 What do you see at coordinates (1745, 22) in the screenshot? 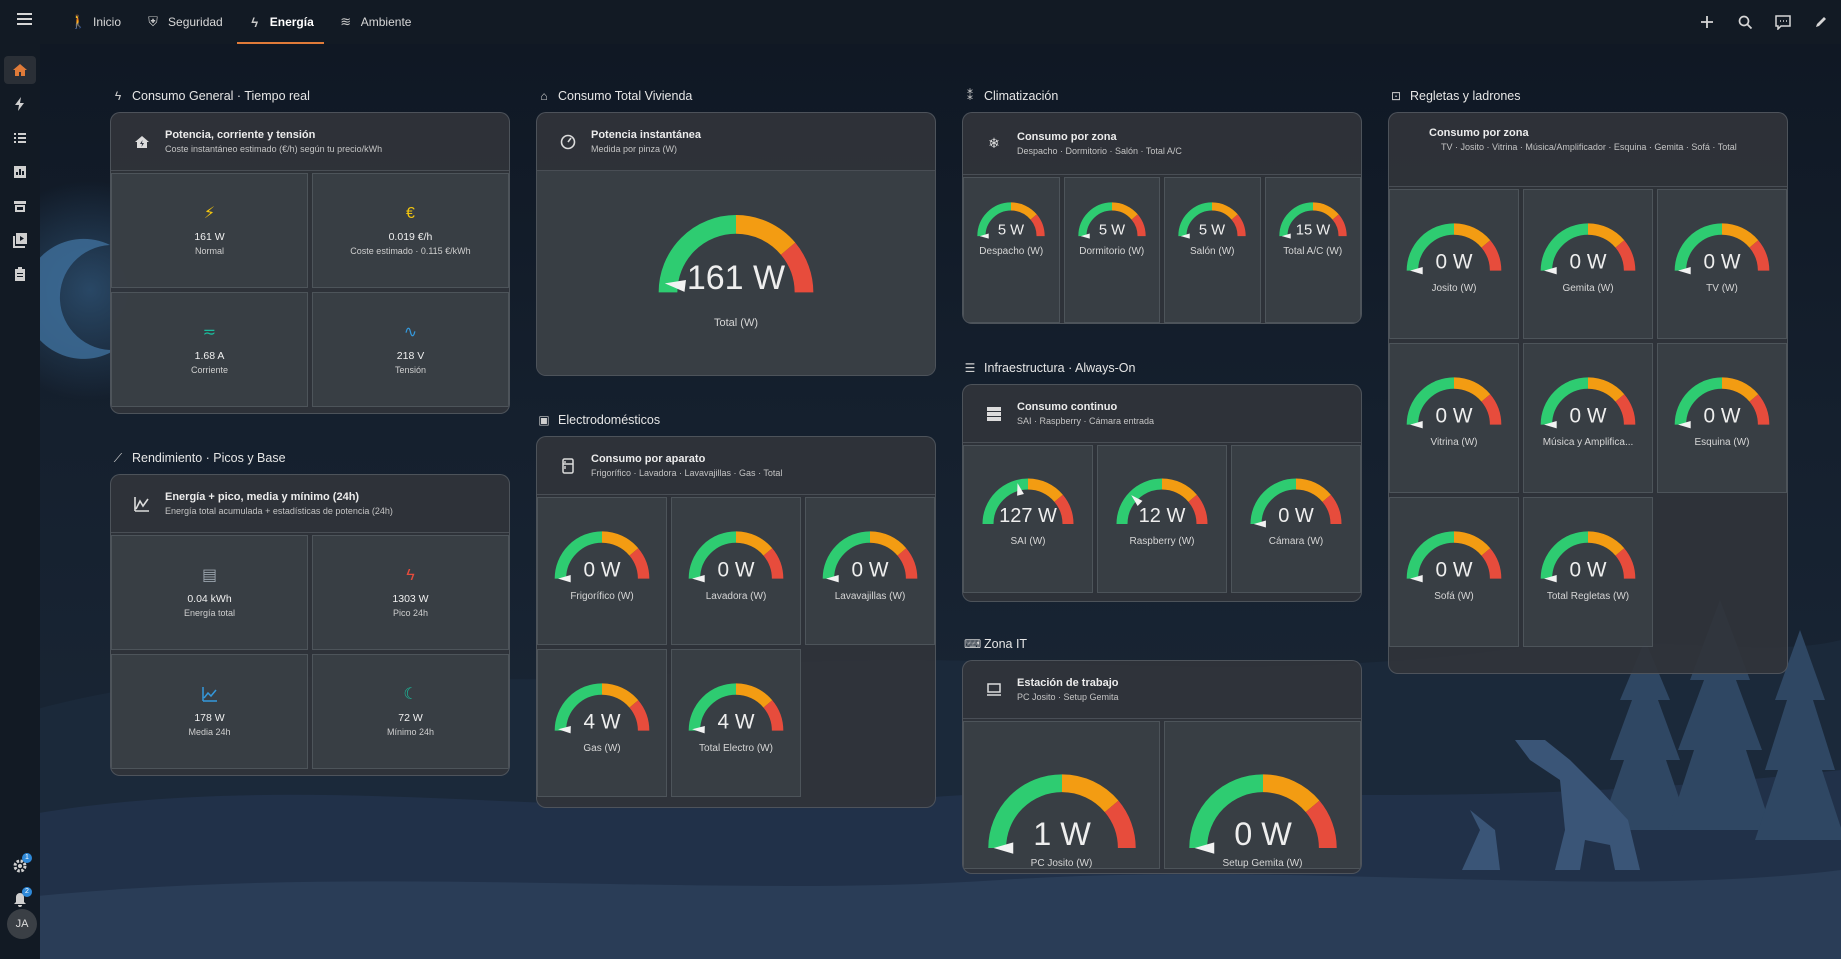
I see `search-icon` at bounding box center [1745, 22].